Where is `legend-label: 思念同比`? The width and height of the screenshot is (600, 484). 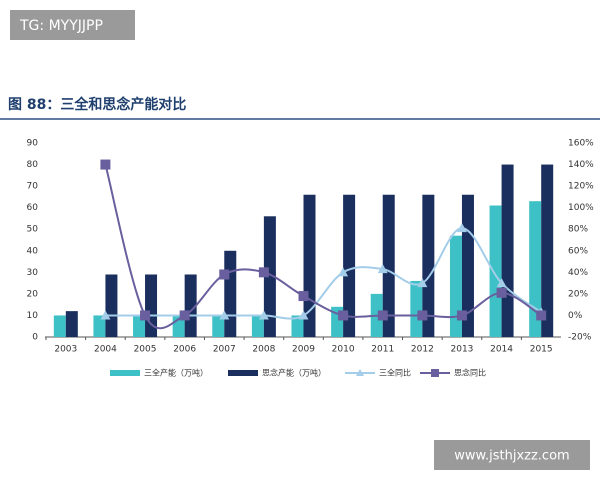
legend-label: 思念同比 is located at coordinates (470, 373).